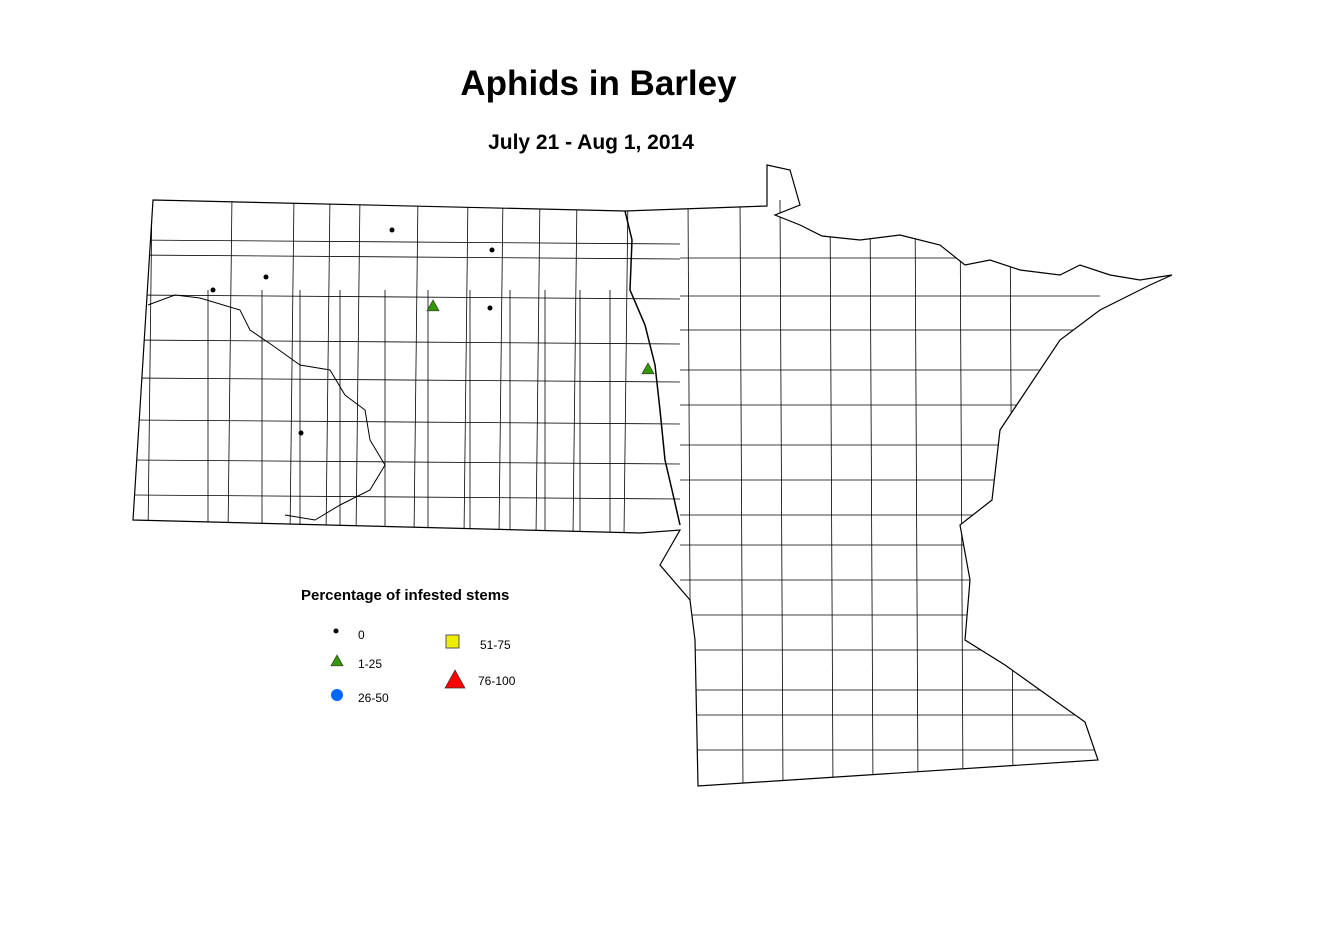 This screenshot has height=926, width=1341. What do you see at coordinates (405, 595) in the screenshot?
I see `legend-title: Percentage of infested stems` at bounding box center [405, 595].